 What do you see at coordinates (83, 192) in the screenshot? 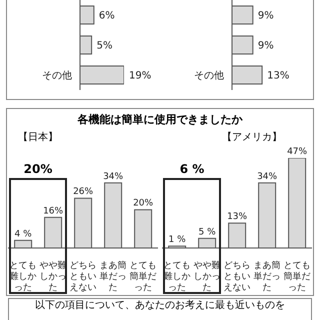
I see `data-label: 26%` at bounding box center [83, 192].